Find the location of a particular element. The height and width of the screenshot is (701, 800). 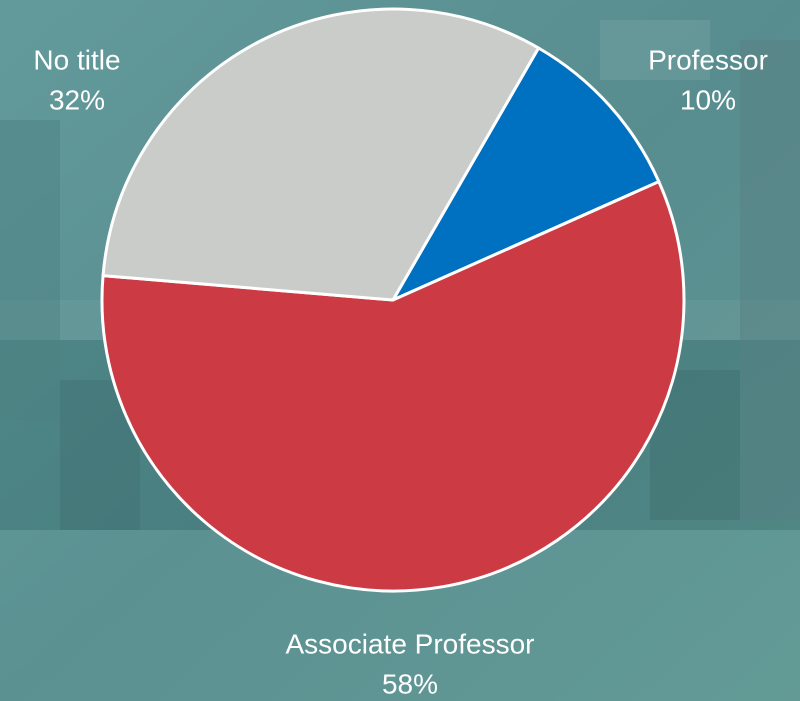

slice-label: Associate Professor is located at coordinates (410, 643).